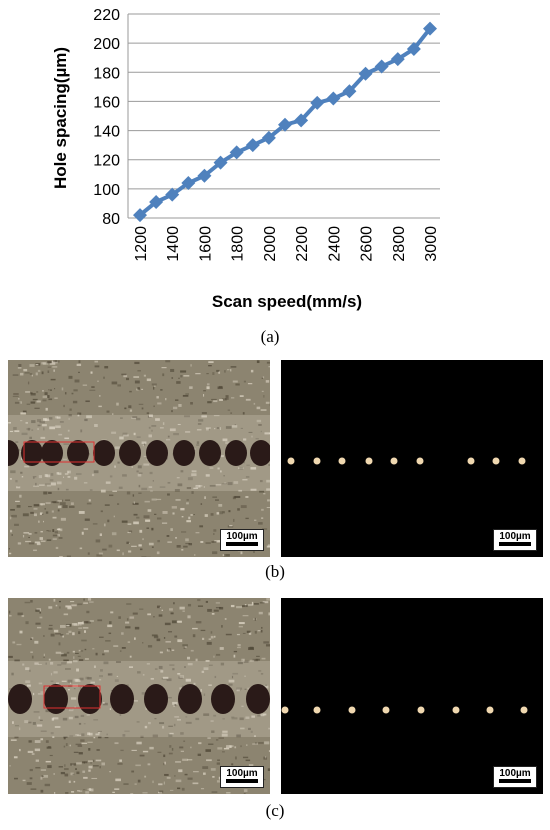 The width and height of the screenshot is (550, 830). What do you see at coordinates (106, 102) in the screenshot?
I see `y-tick-label: 160` at bounding box center [106, 102].